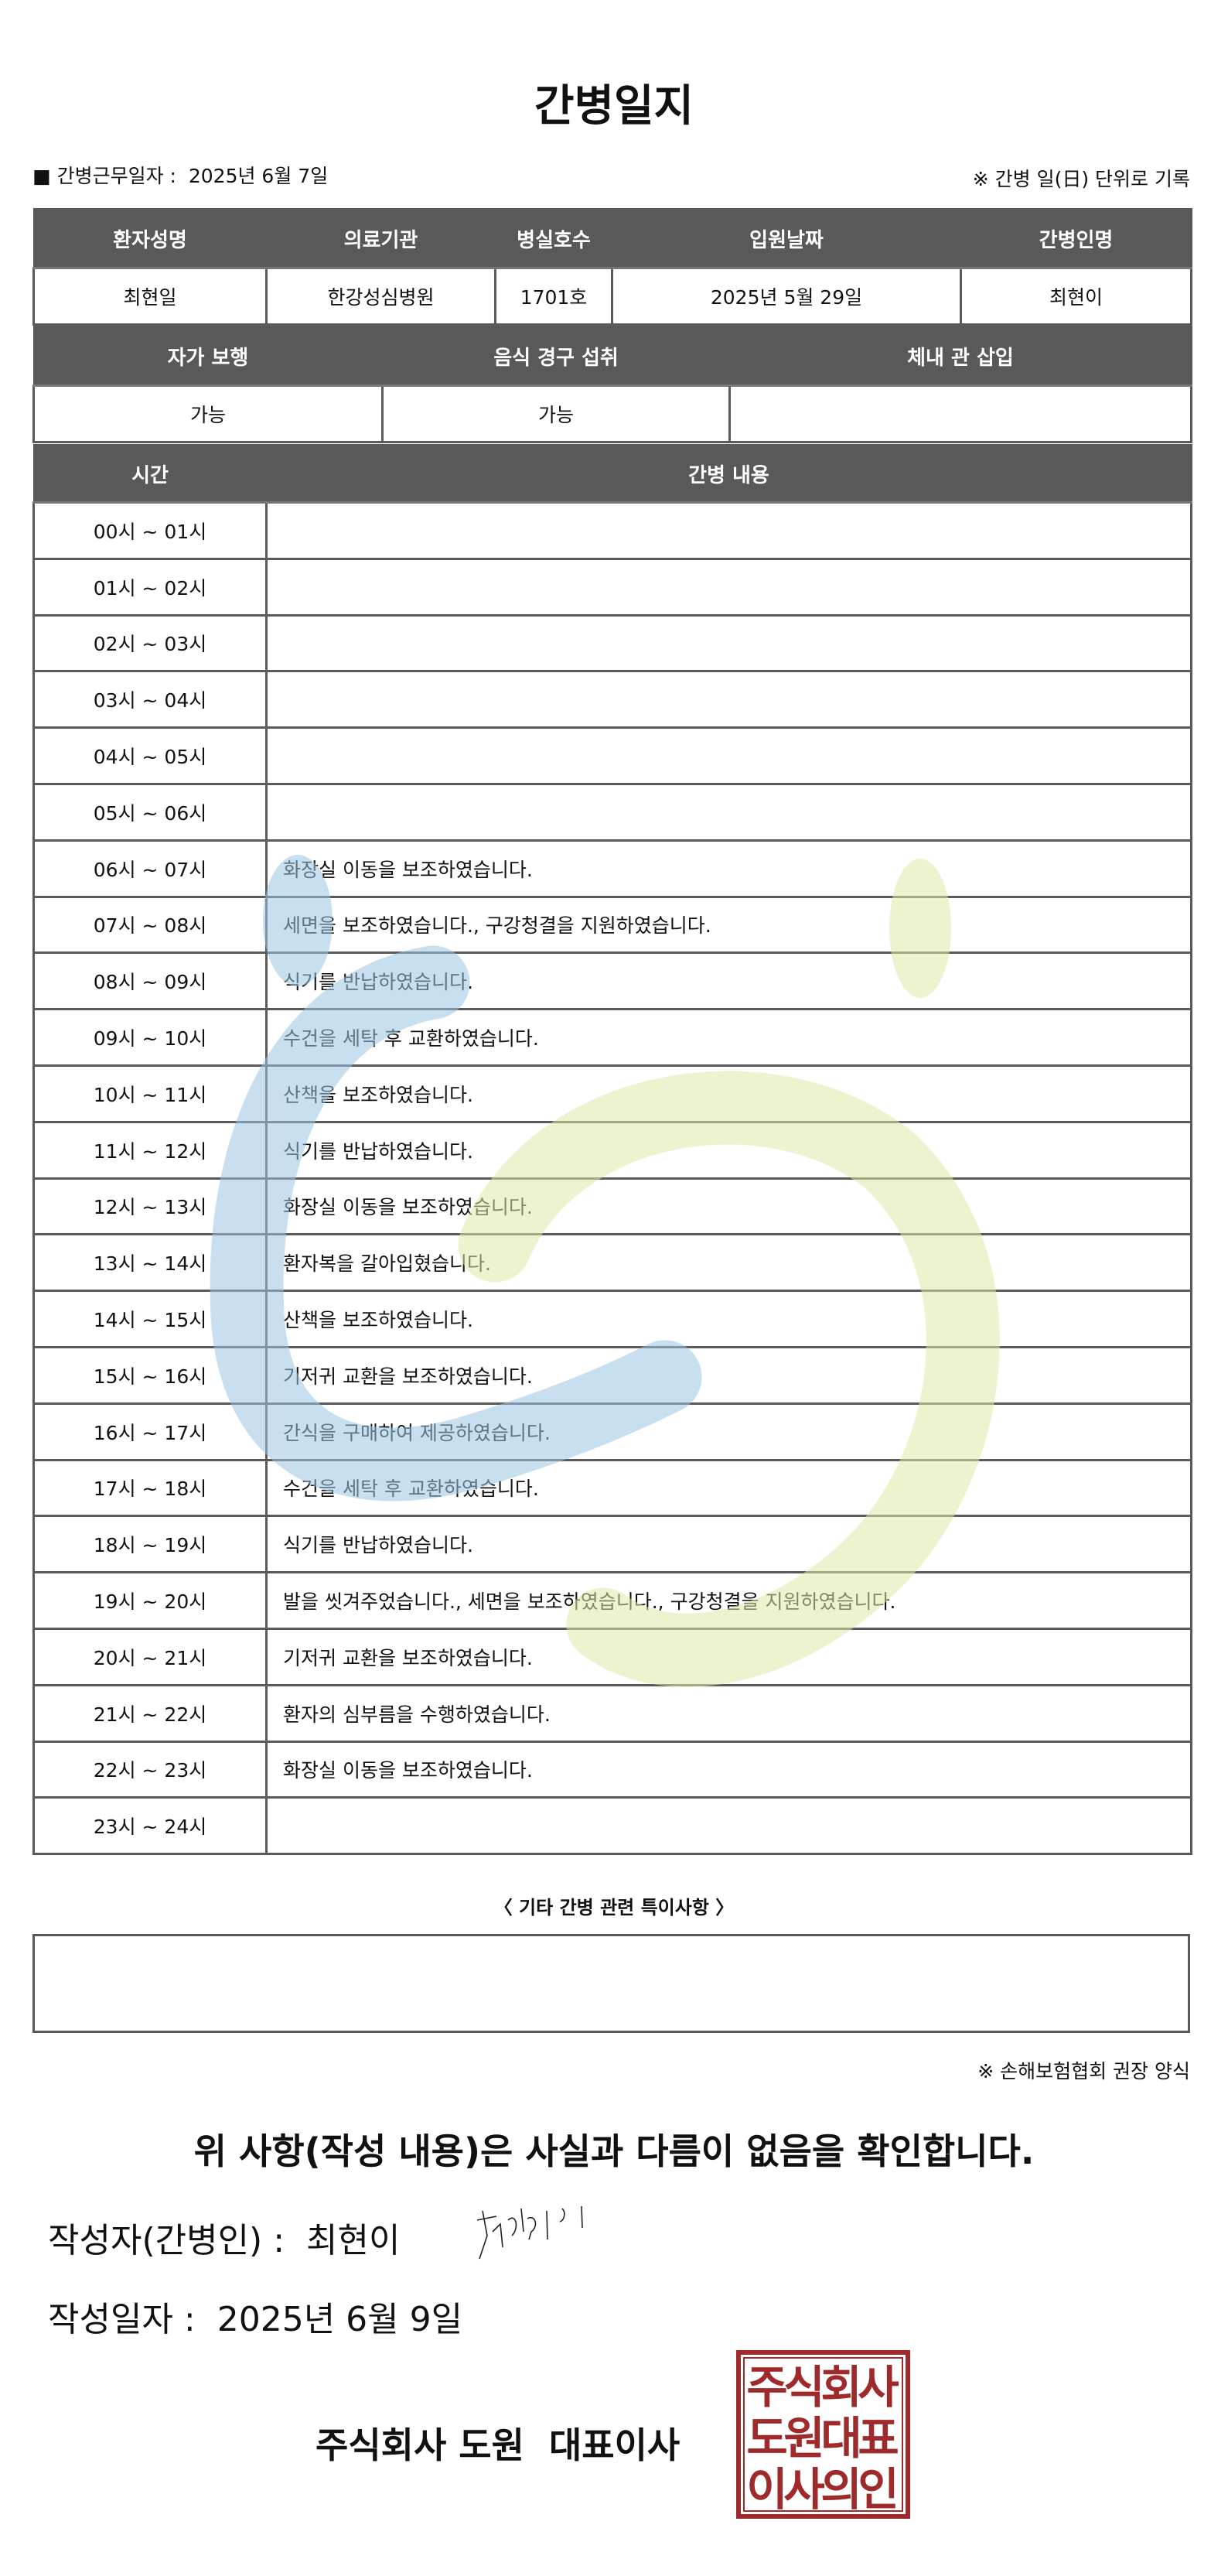  What do you see at coordinates (353, 2240) in the screenshot?
I see `writer-name: 최현이` at bounding box center [353, 2240].